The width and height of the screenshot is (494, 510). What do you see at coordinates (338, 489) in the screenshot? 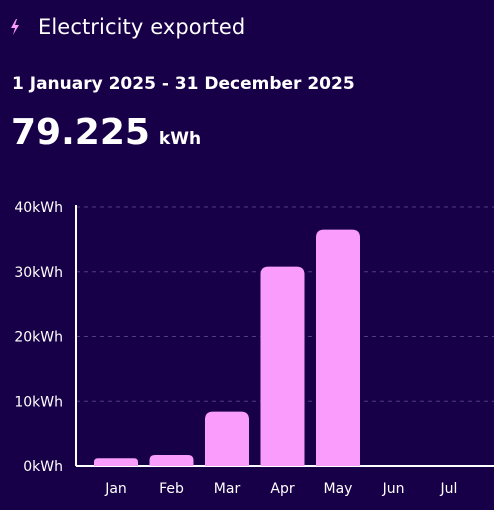
I see `x-tick-label: May` at bounding box center [338, 489].